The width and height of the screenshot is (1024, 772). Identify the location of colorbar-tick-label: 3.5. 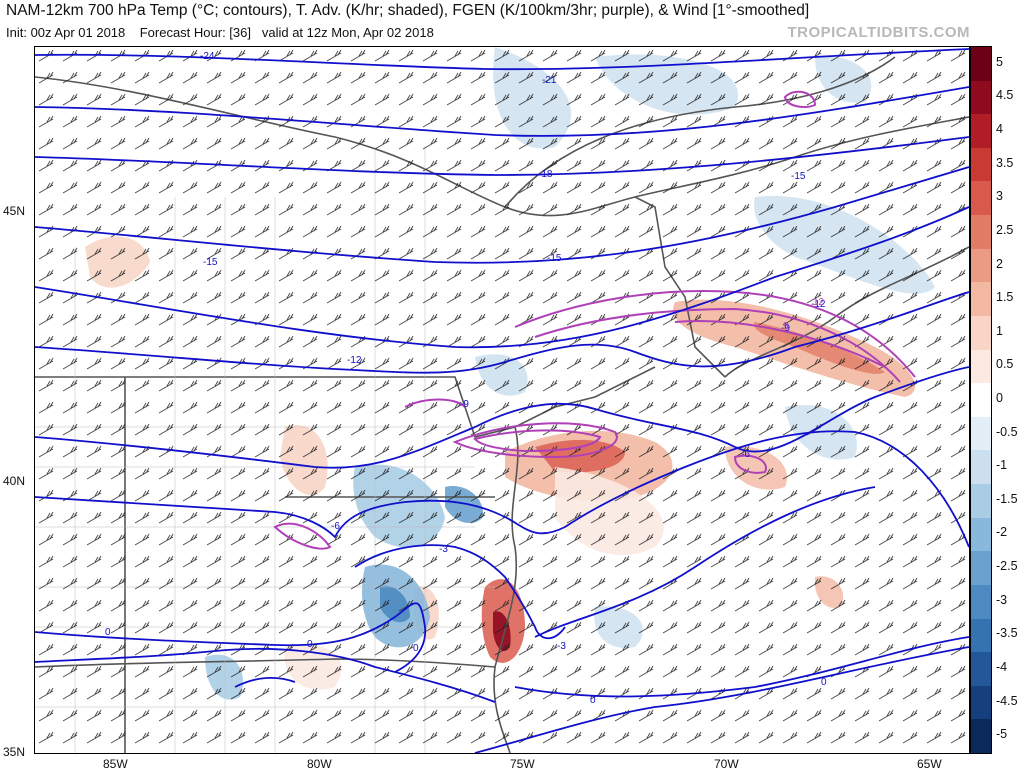
(1005, 162).